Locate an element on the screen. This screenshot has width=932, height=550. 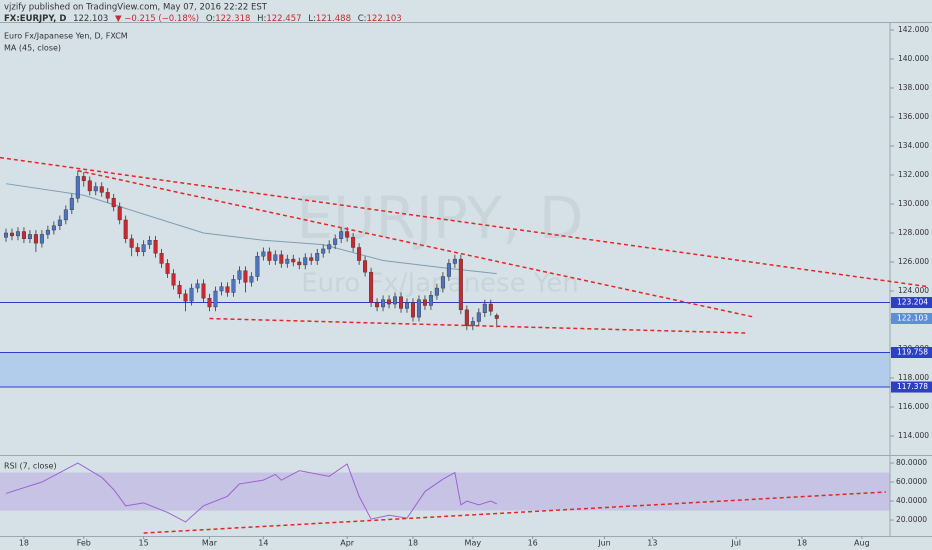
l-value: 121.488 is located at coordinates (333, 19).